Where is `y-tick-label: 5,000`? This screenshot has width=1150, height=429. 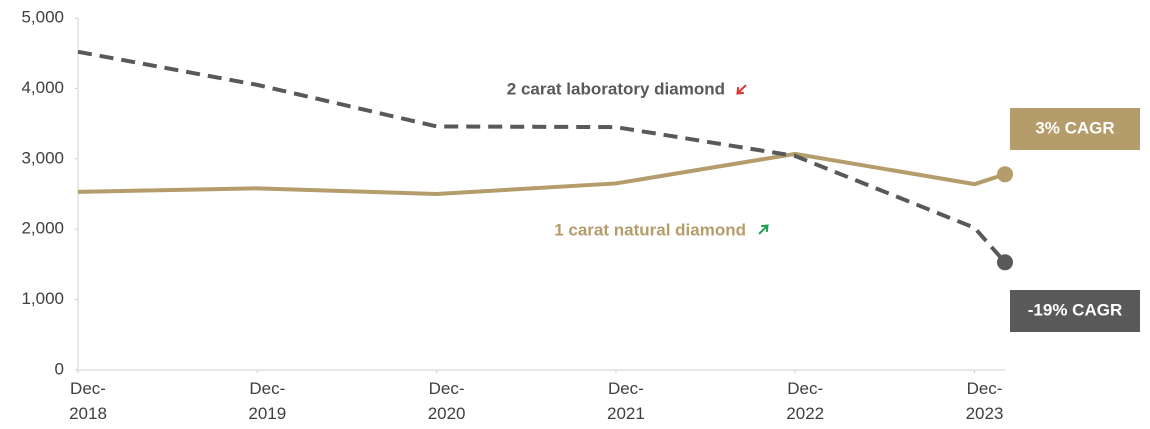
y-tick-label: 5,000 is located at coordinates (42, 16).